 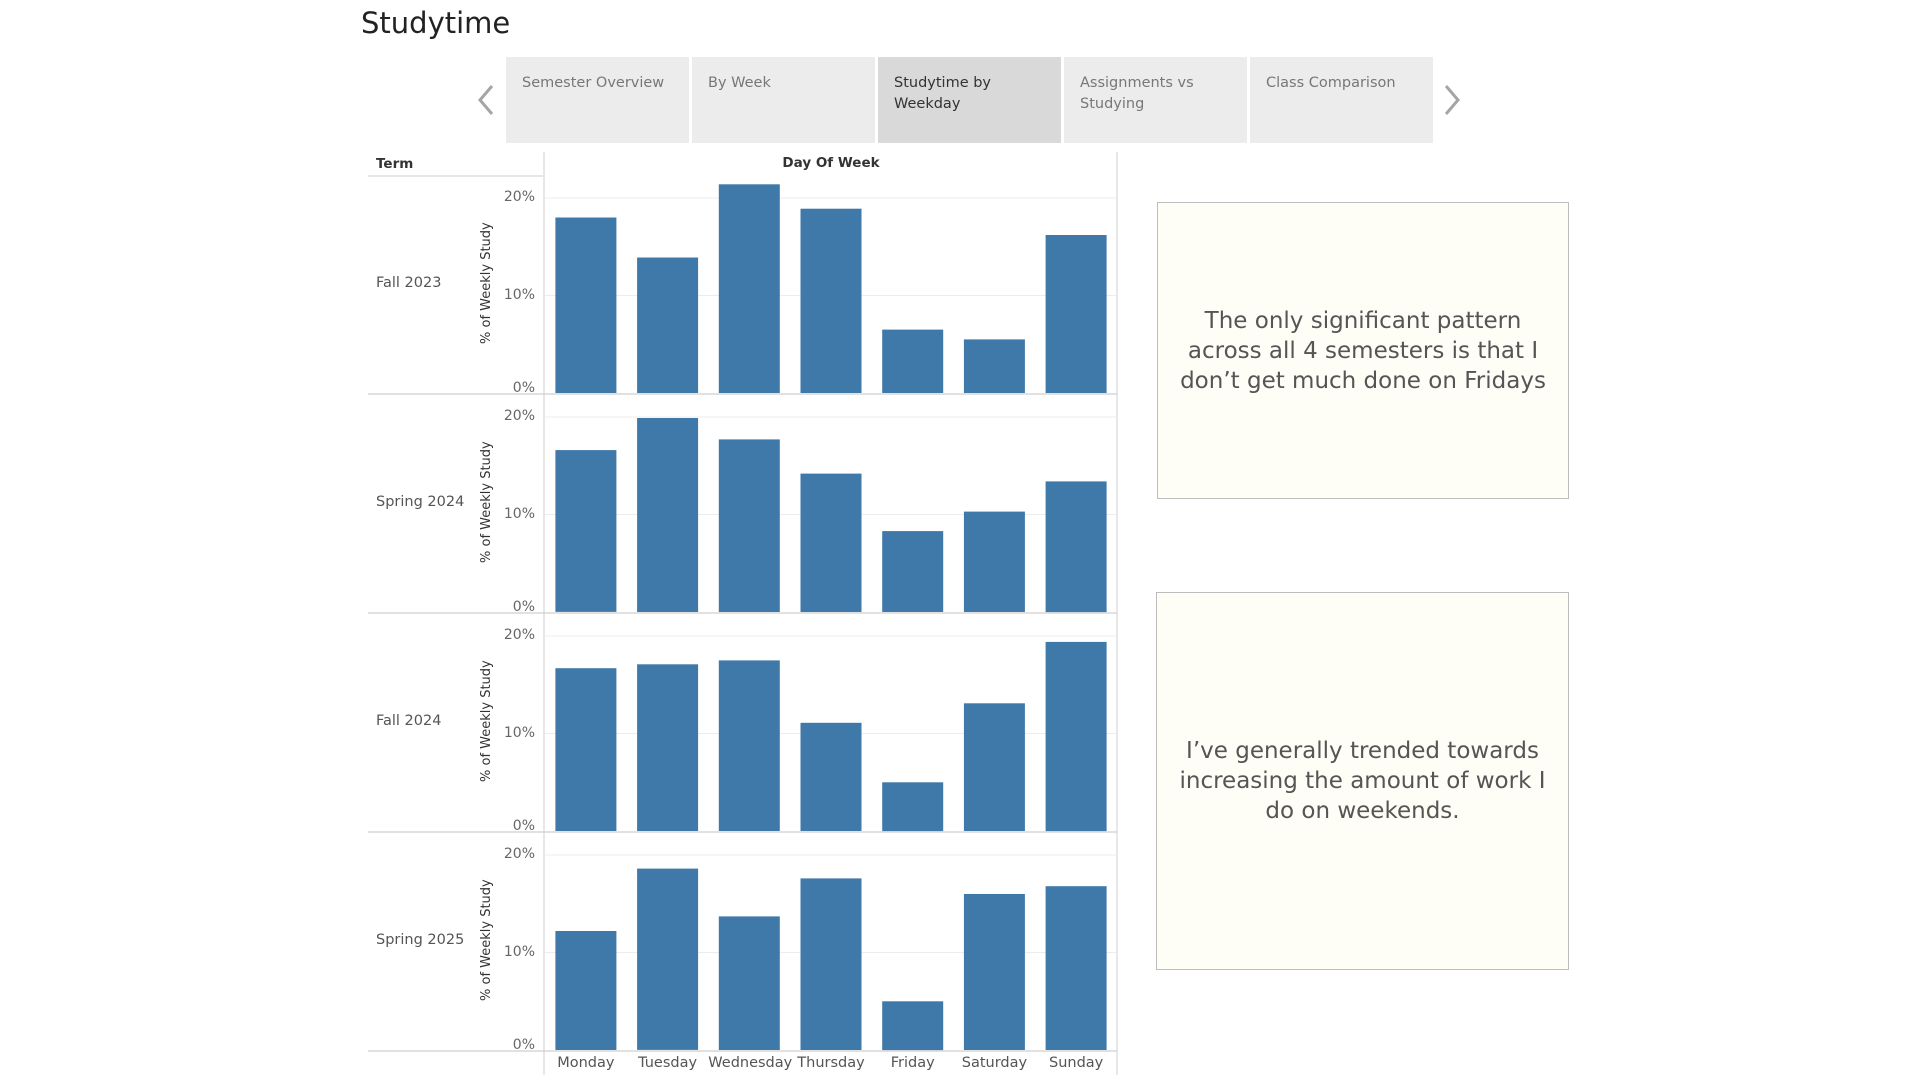 I want to click on chevron-right-icon, so click(x=1451, y=100).